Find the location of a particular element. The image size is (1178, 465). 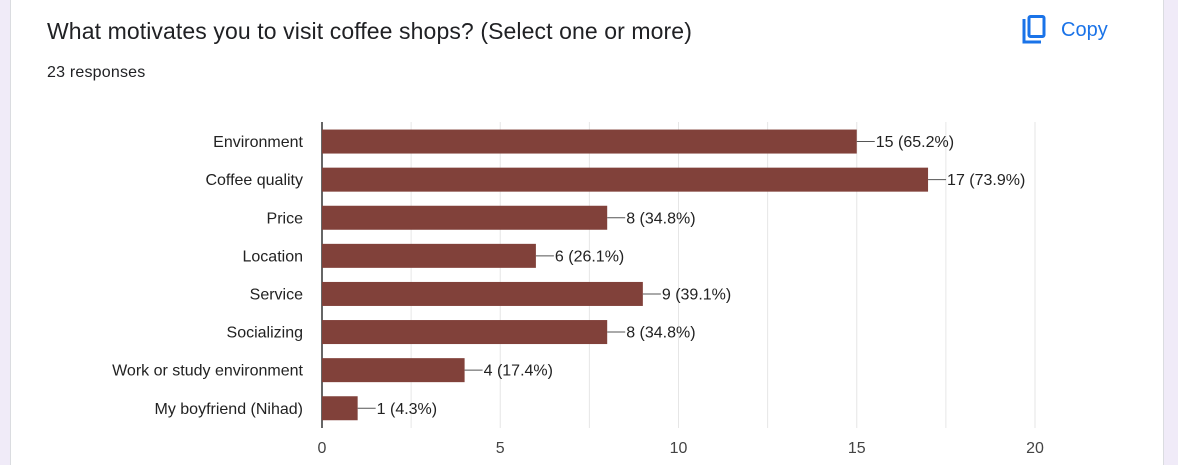

x-tick-label: 10 is located at coordinates (679, 448).